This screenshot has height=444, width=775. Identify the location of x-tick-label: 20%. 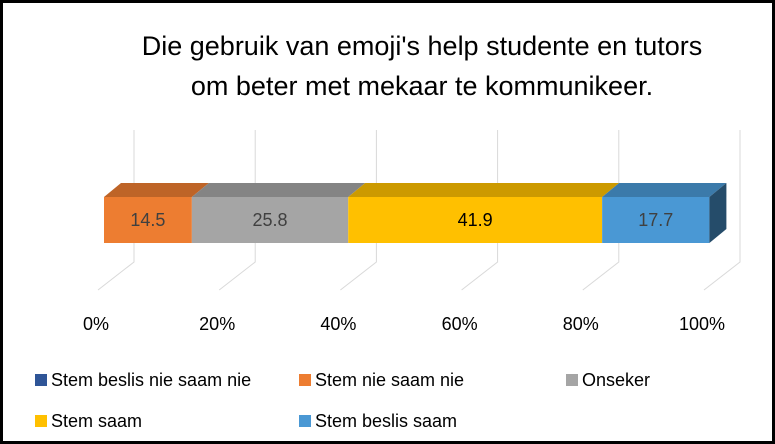
(217, 324).